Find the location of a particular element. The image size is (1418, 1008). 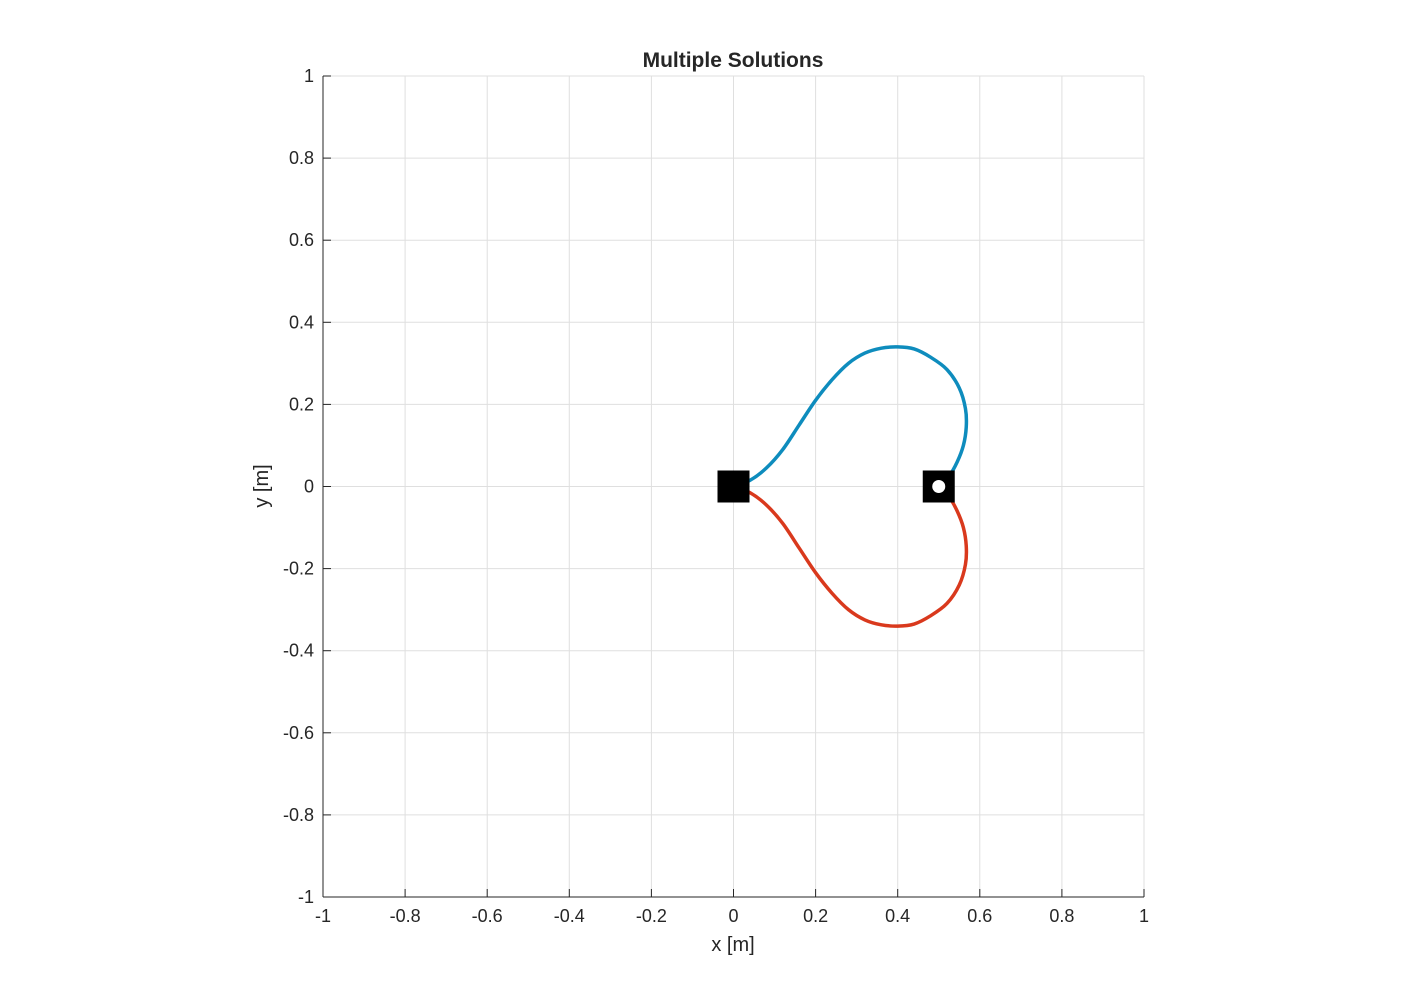

x-tick-label: 0.6 is located at coordinates (979, 916).